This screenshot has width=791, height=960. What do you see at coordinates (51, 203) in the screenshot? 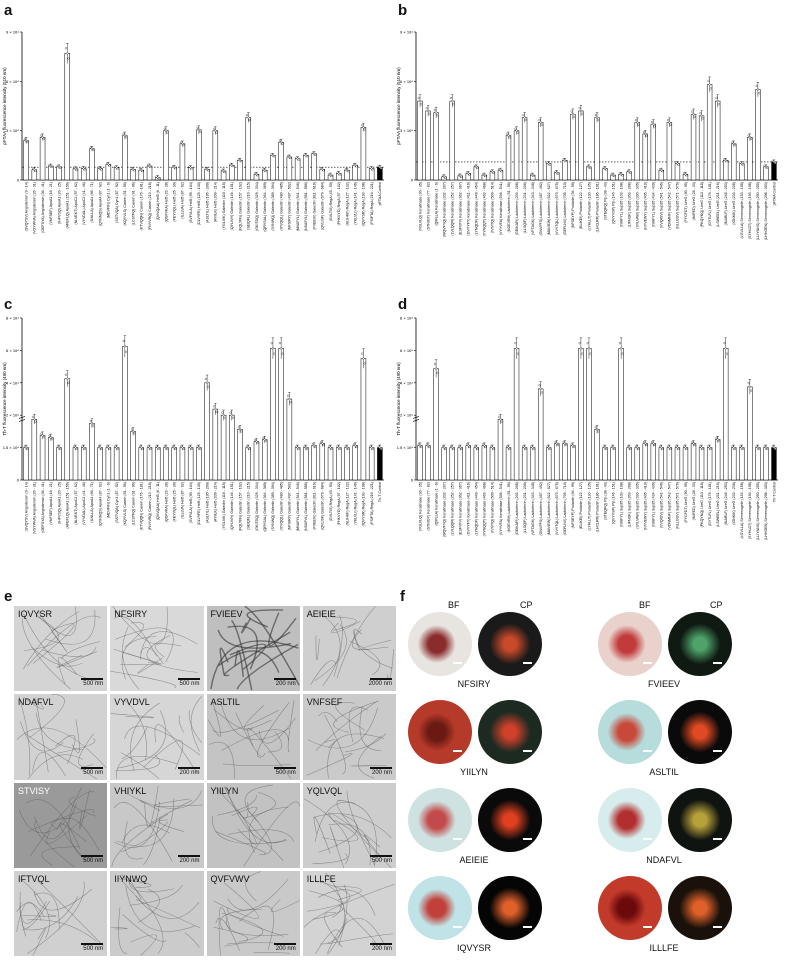
I see `category-label: (VNFSEF) ApoA1 (16 - 21)` at bounding box center [51, 203].